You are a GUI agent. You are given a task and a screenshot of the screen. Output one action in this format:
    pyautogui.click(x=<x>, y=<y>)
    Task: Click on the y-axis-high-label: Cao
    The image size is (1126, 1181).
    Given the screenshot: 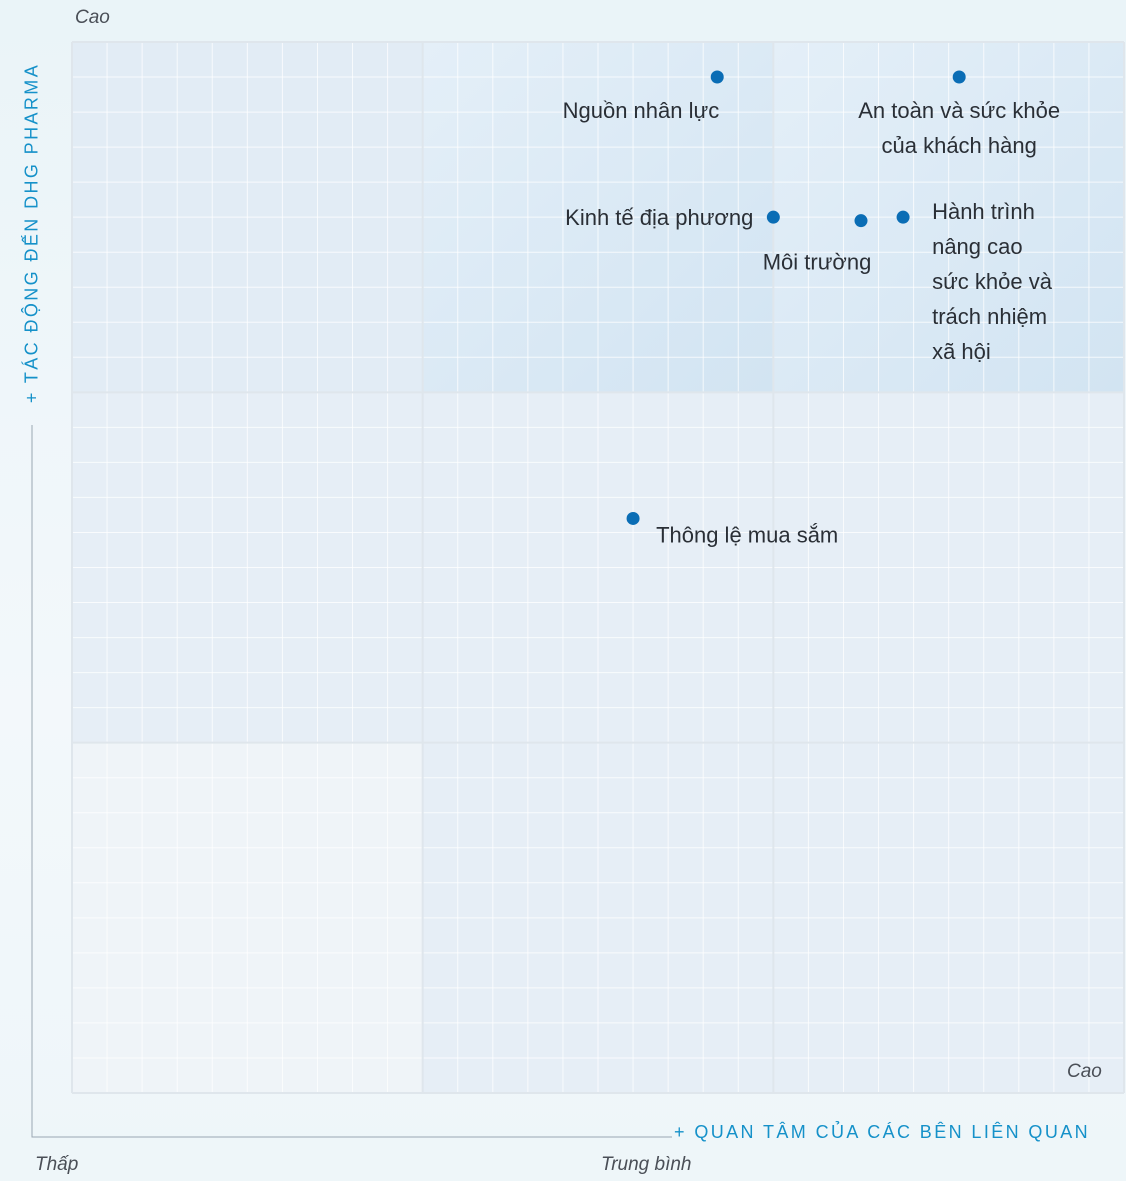 What is the action you would take?
    pyautogui.click(x=92, y=17)
    